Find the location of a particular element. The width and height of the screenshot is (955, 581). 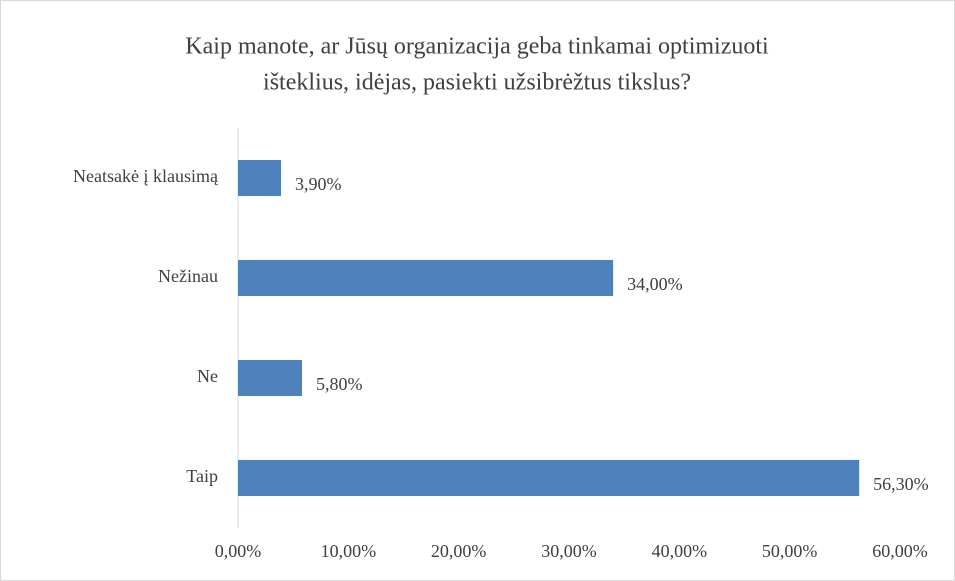

x-tick-label: 60,00% is located at coordinates (900, 551).